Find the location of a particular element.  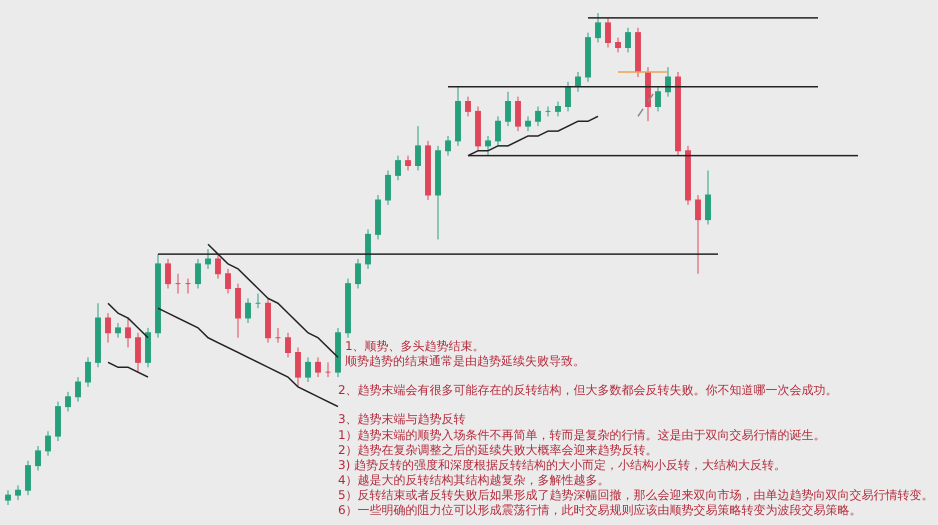

annotation: 2）趋势在复杂调整之后的延续失败大概率会迎来趋势反转。 is located at coordinates (498, 450).